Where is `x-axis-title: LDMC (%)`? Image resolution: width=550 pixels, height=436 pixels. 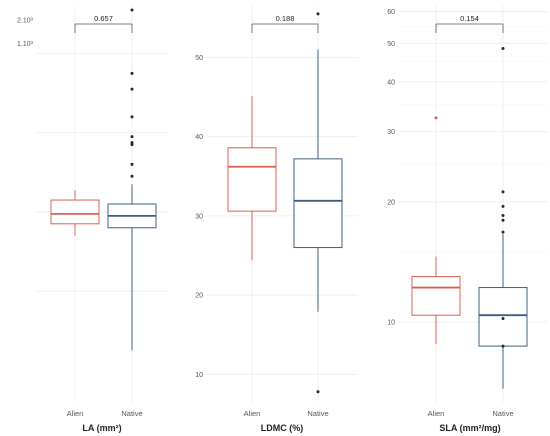
x-axis-title: LDMC (%) is located at coordinates (282, 428).